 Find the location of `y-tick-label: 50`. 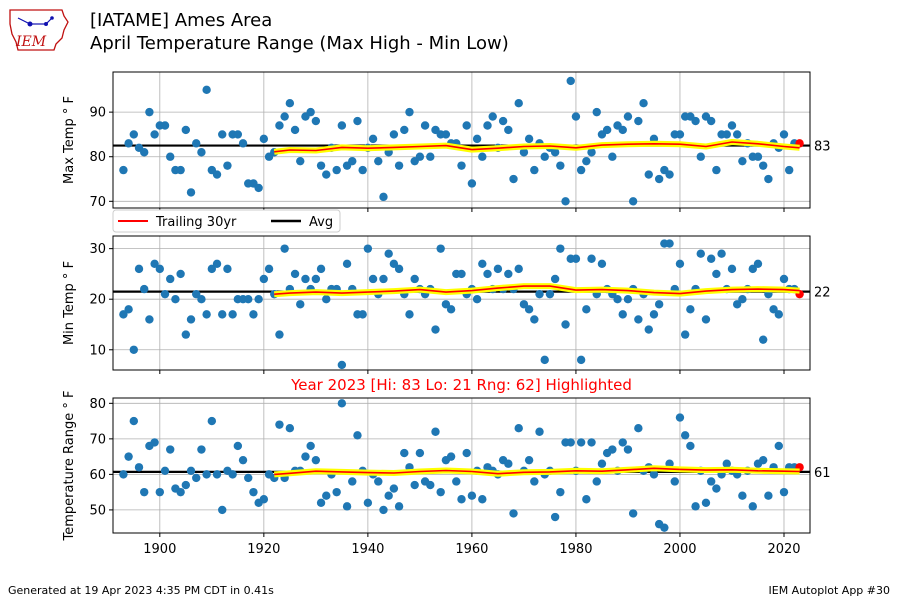

y-tick-label: 50 is located at coordinates (97, 510).